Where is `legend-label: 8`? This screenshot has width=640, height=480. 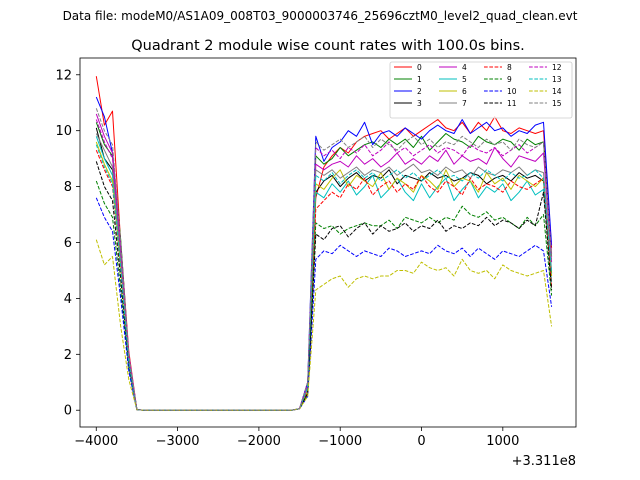
legend-label: 8 is located at coordinates (509, 67).